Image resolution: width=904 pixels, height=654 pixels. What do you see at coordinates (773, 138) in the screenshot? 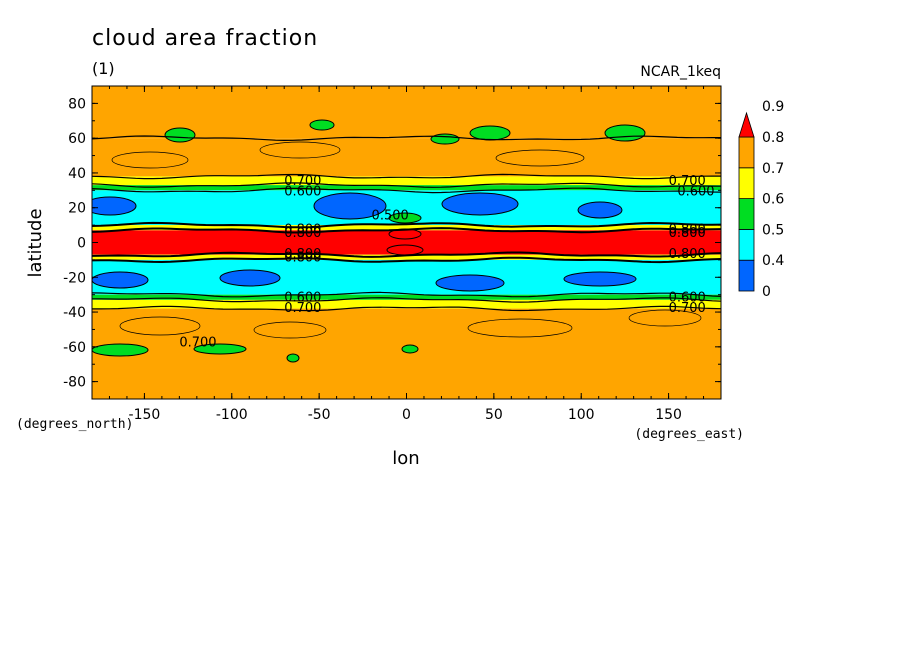
I see `colorbar-label: 0.8` at bounding box center [773, 138].